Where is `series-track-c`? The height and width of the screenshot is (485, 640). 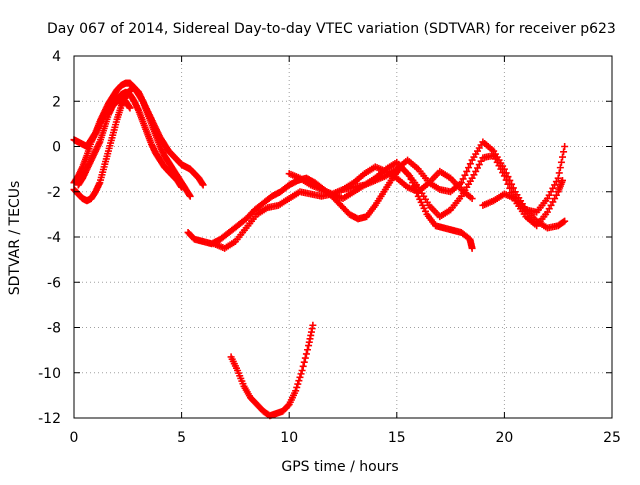
series-track-c is located at coordinates (128, 139).